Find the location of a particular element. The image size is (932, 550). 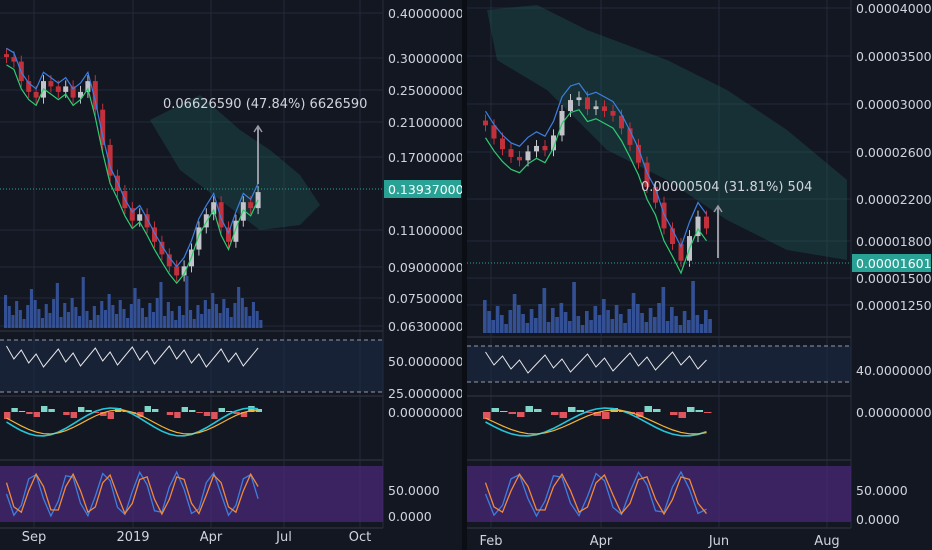

current-price-badge is located at coordinates (422, 189).